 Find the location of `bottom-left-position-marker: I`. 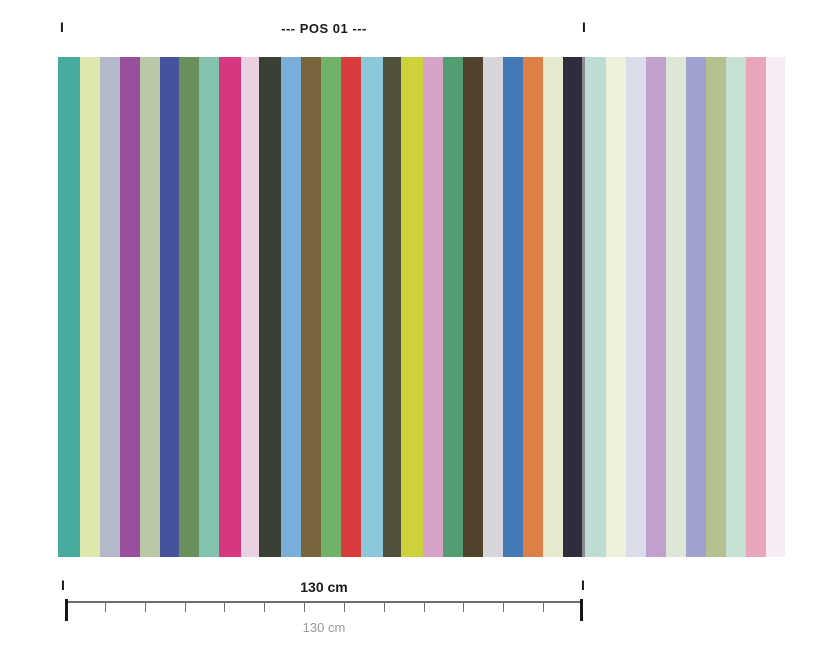

bottom-left-position-marker: I is located at coordinates (63, 585).